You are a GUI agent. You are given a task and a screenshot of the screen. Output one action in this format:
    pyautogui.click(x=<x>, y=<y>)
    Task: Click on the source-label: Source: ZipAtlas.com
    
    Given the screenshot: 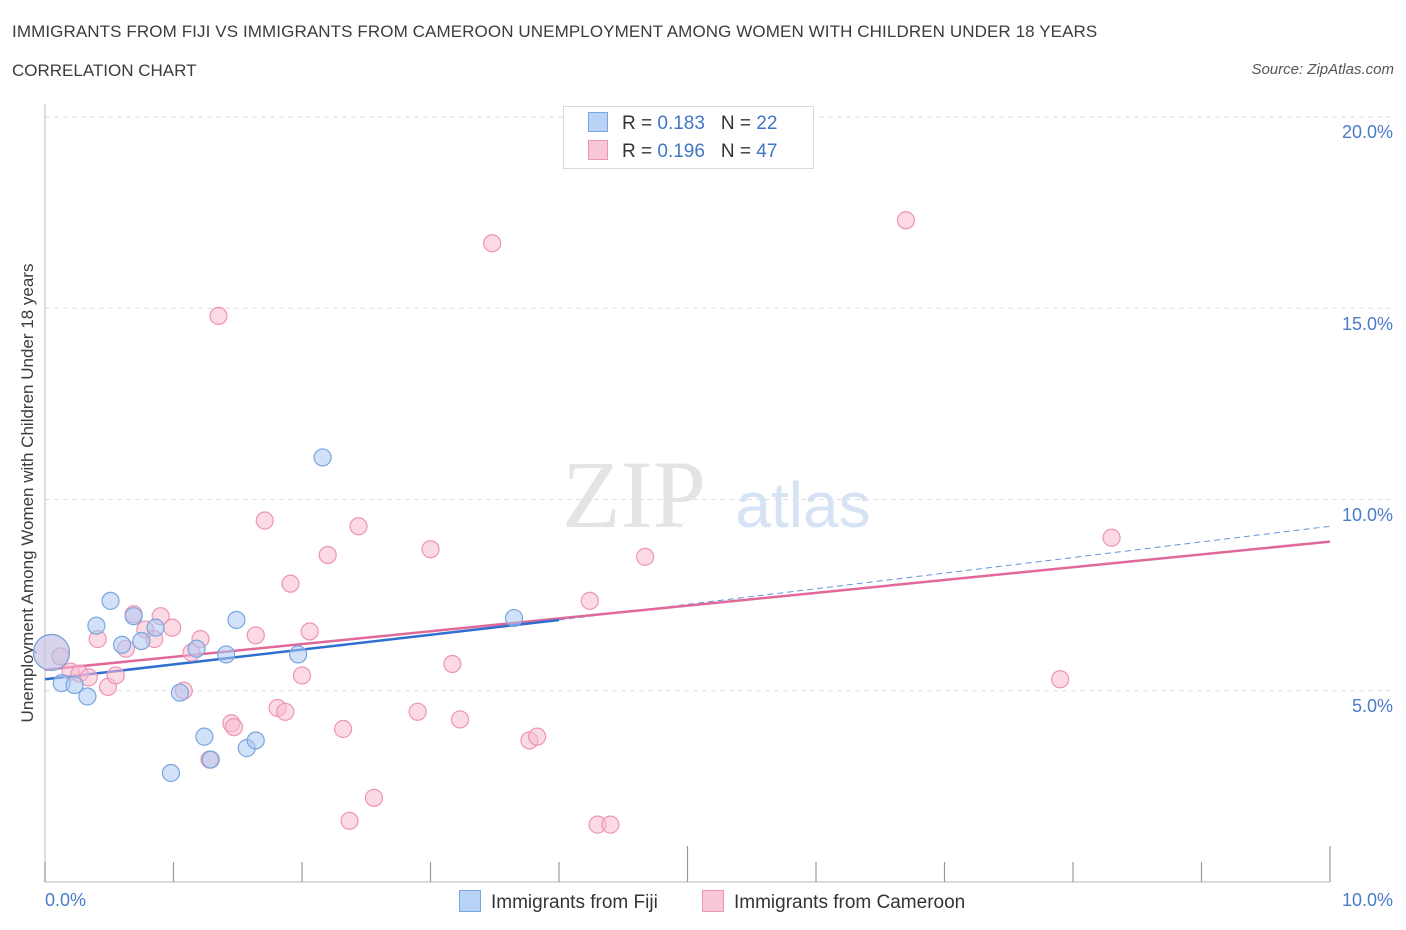 What is the action you would take?
    pyautogui.click(x=1322, y=69)
    